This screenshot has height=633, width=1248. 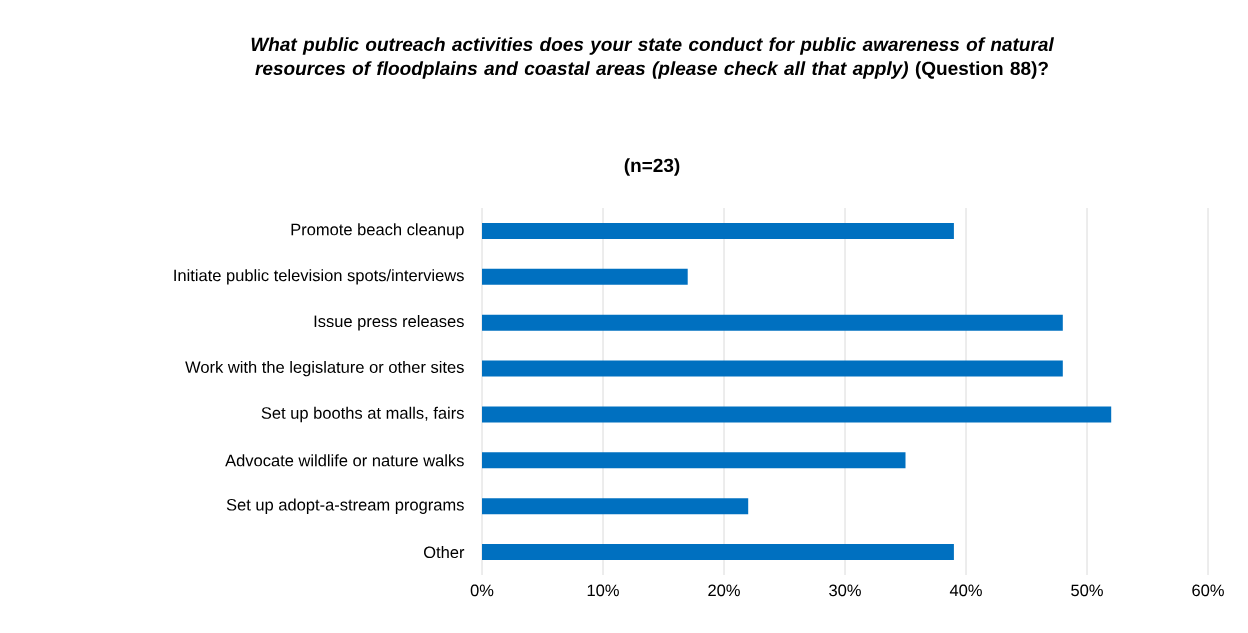 I want to click on x-tick-label: 0%, so click(x=482, y=590).